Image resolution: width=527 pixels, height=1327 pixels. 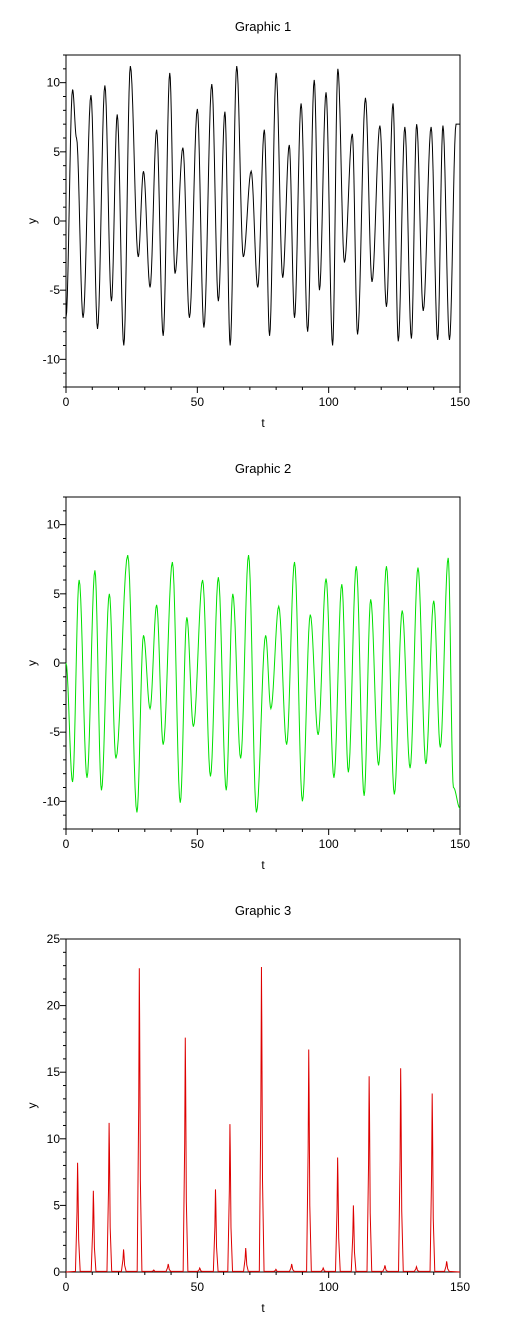 What do you see at coordinates (263, 683) in the screenshot?
I see `series-line` at bounding box center [263, 683].